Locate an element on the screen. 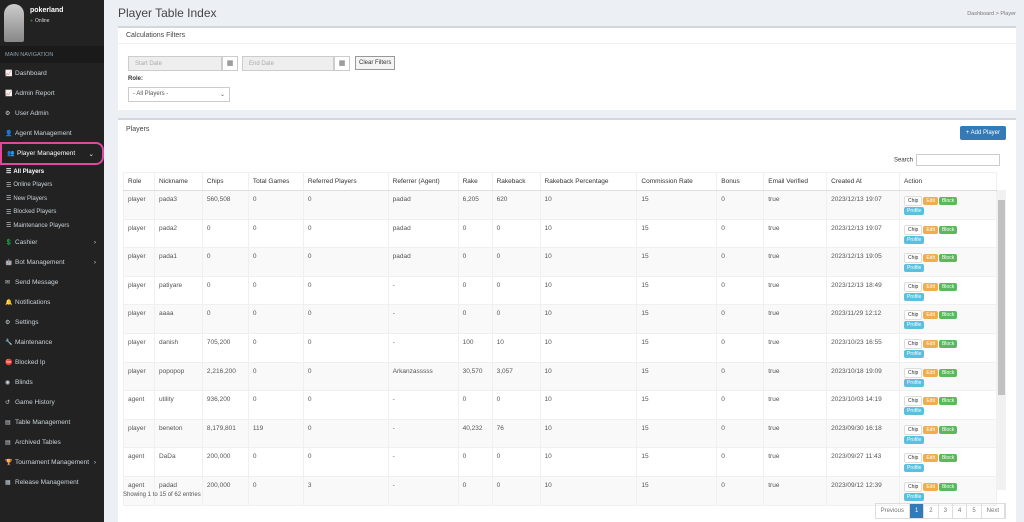 The width and height of the screenshot is (1024, 522). sidebar-item-notifications: 🔔 Notifications is located at coordinates (52, 303).